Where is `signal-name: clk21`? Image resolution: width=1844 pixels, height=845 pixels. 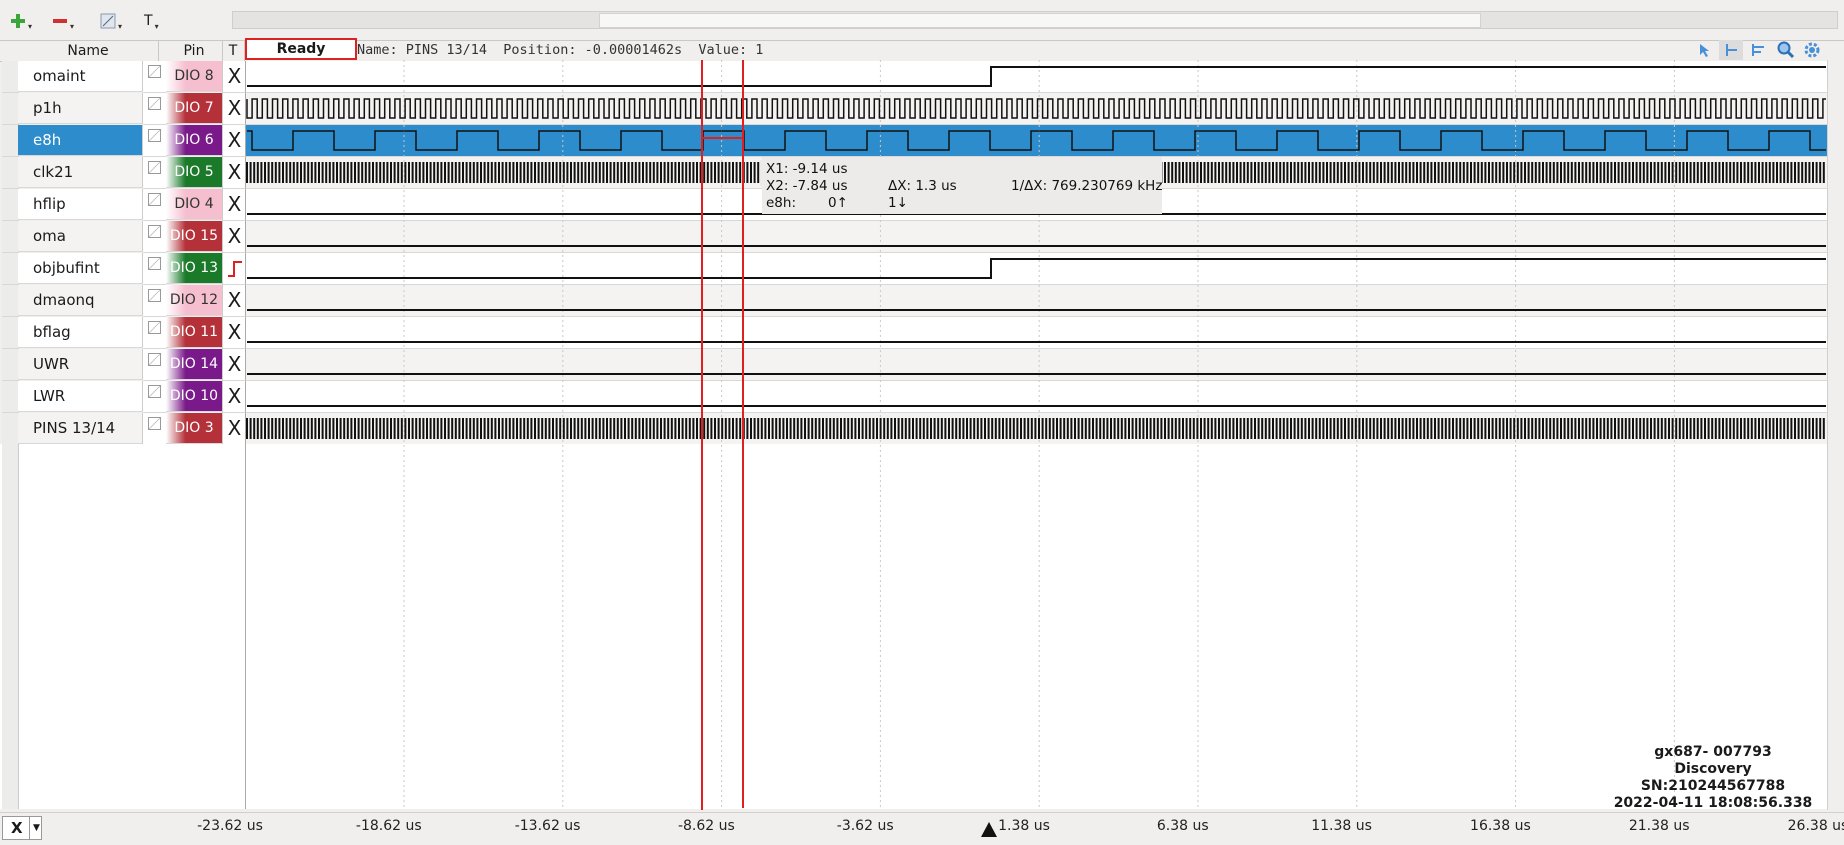
signal-name: clk21 is located at coordinates (80, 172).